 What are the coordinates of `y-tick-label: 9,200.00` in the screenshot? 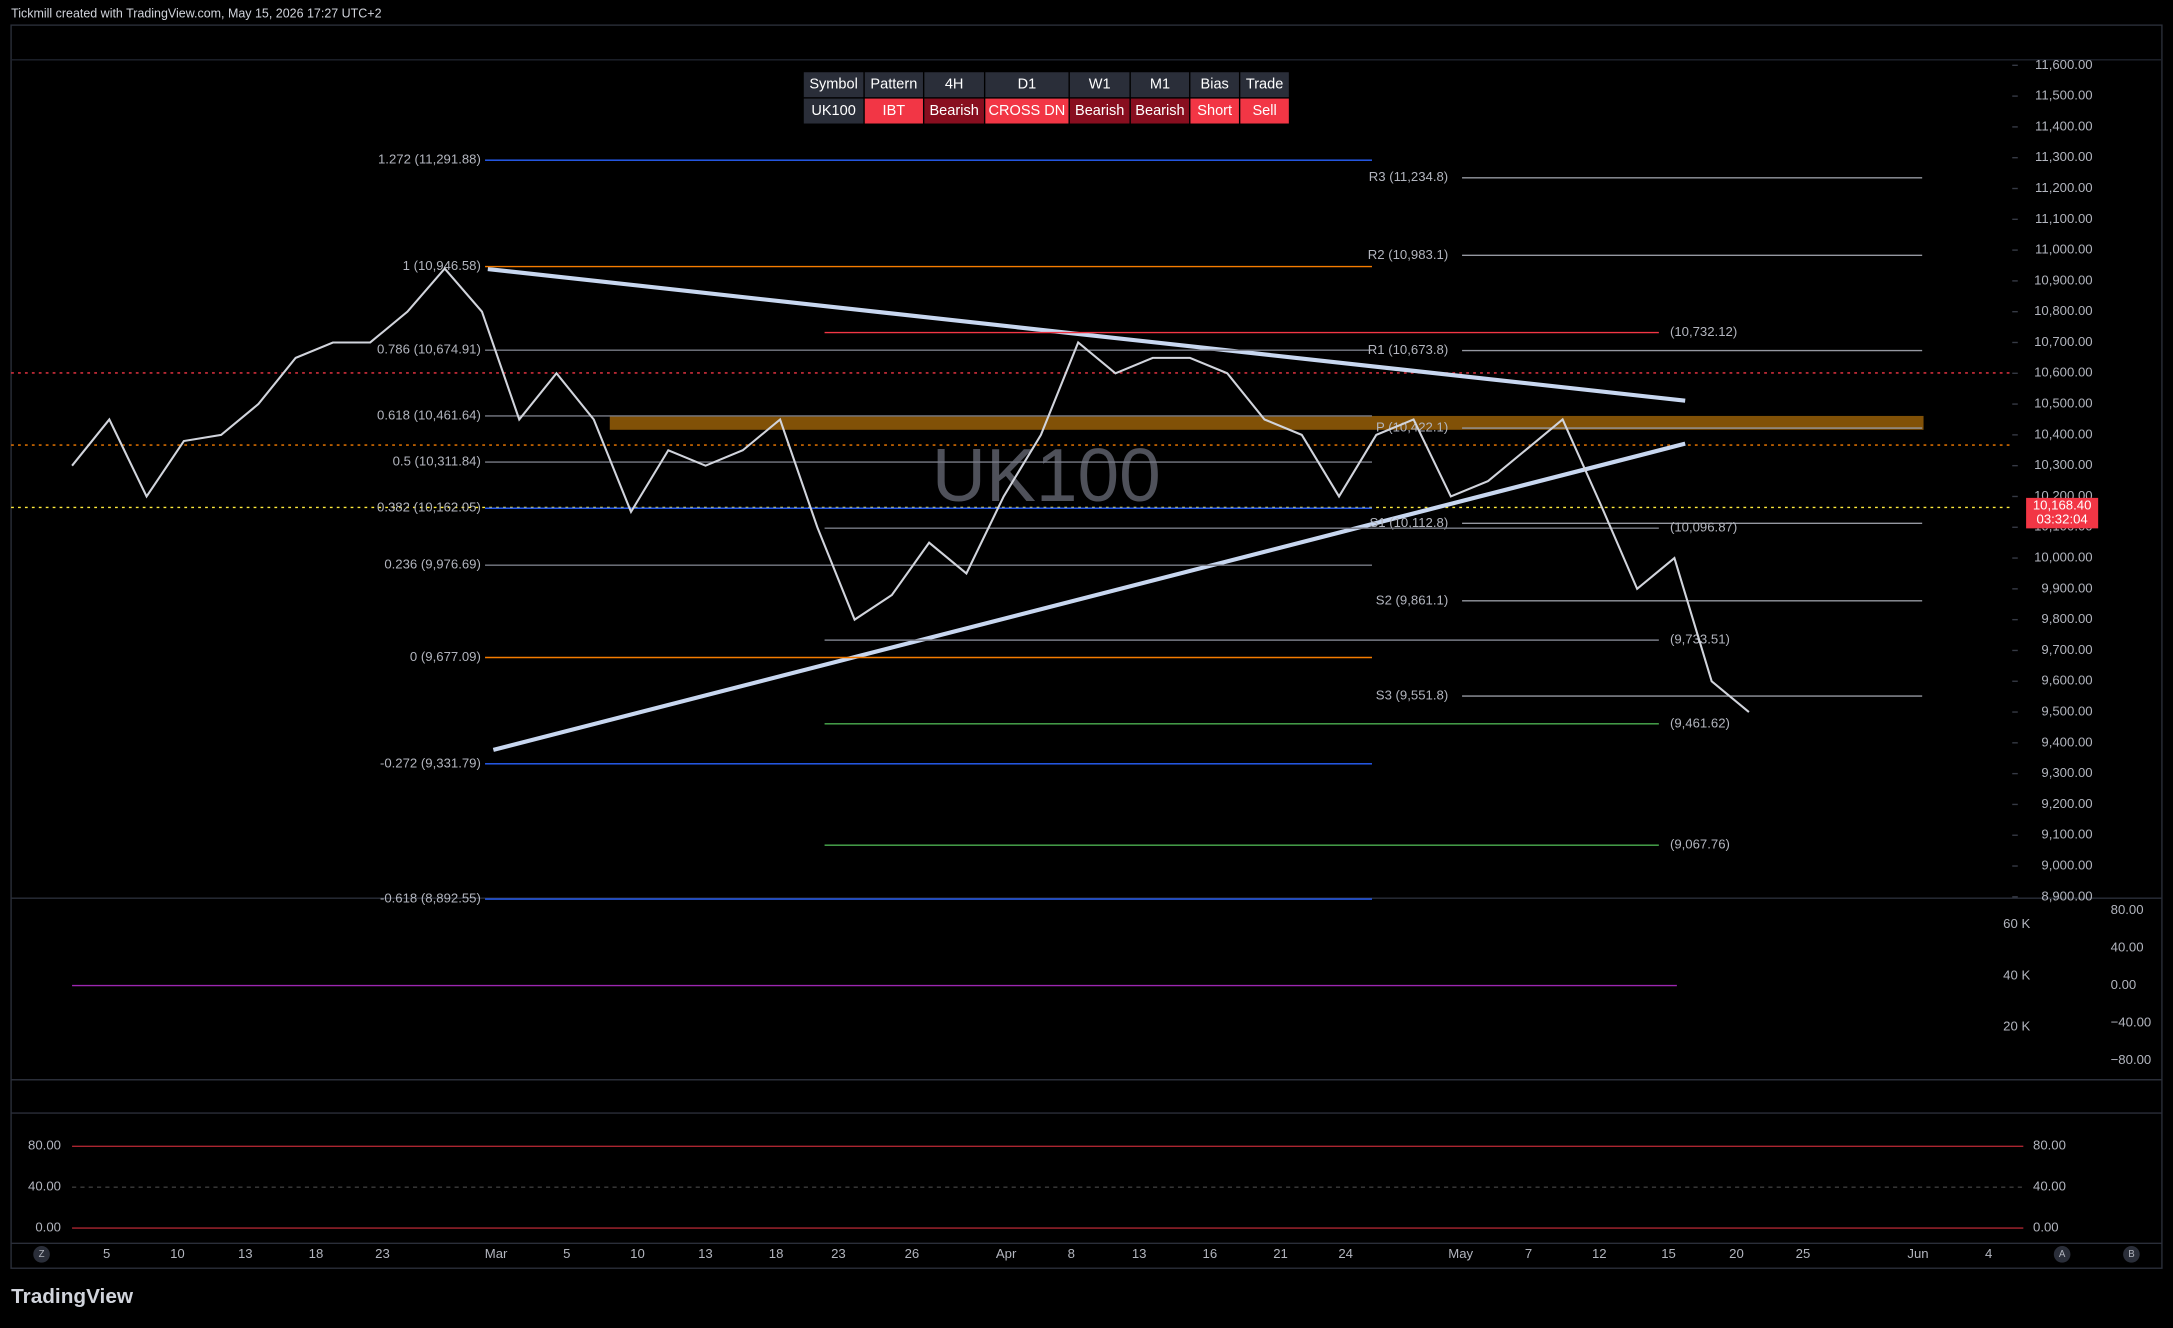 It's located at (2066, 803).